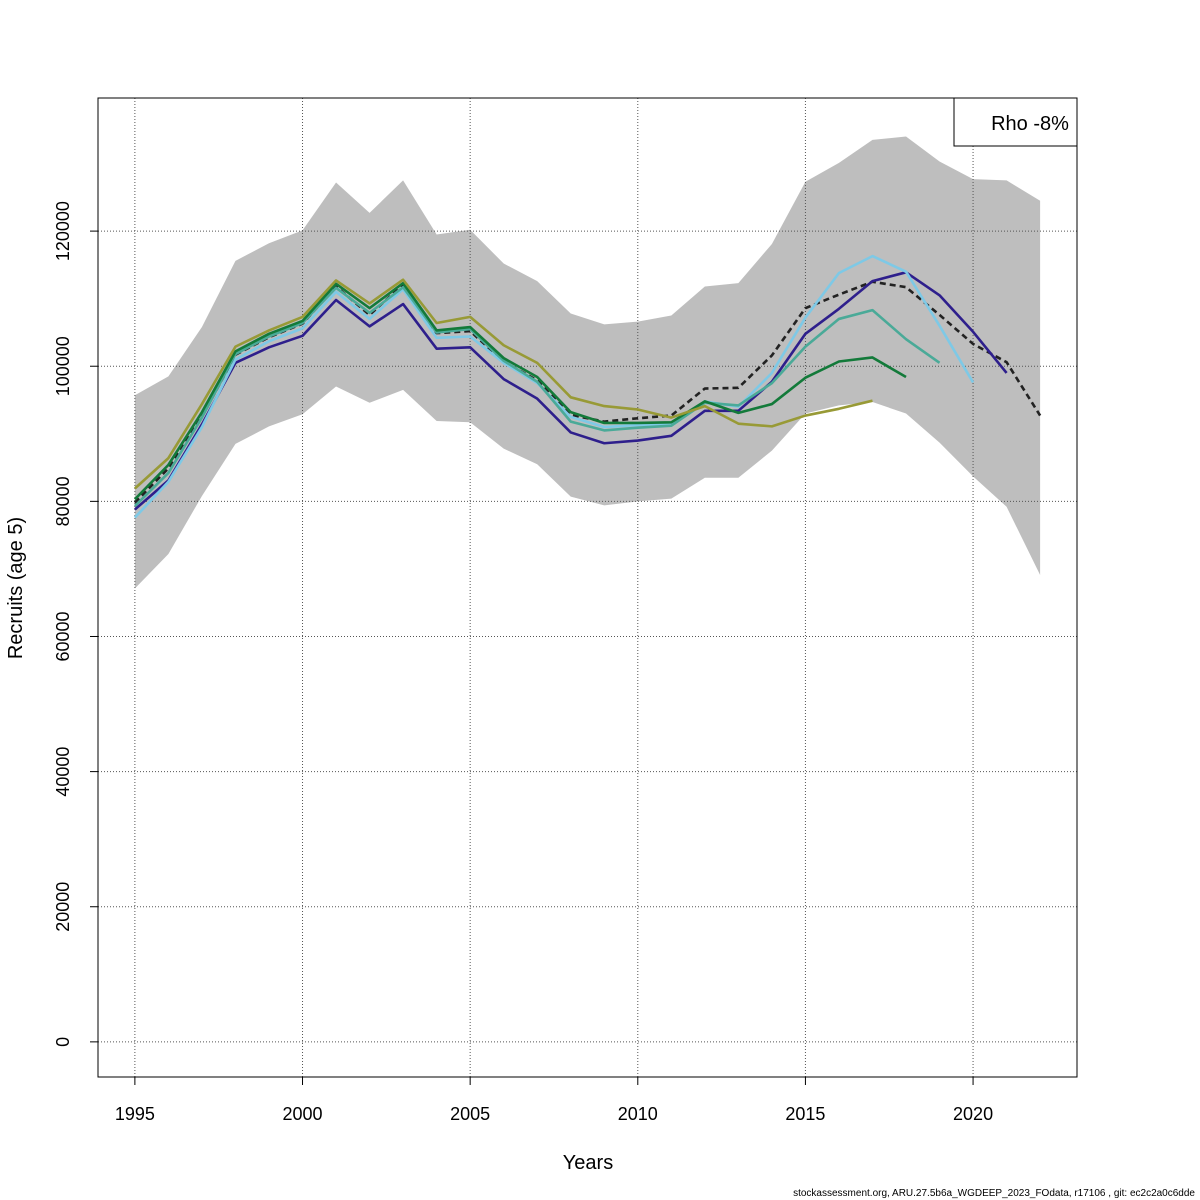 Image resolution: width=1200 pixels, height=1200 pixels. I want to click on y-tick-label: 40000, so click(63, 772).